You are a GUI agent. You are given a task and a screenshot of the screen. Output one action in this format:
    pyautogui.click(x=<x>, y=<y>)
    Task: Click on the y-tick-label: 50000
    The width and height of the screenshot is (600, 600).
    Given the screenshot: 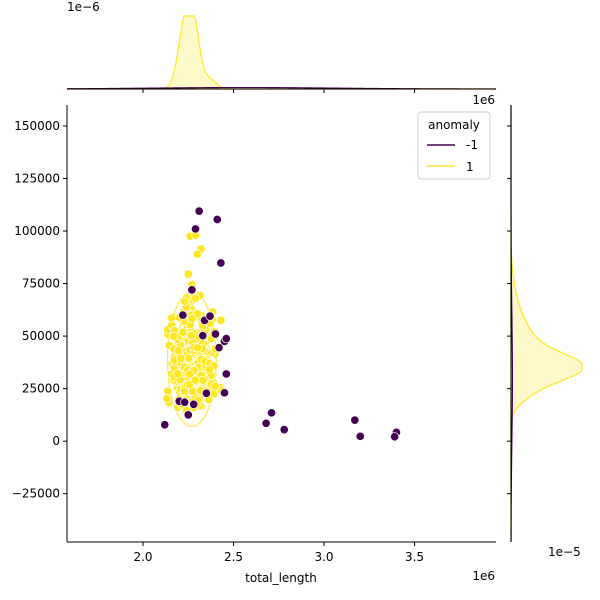 What is the action you would take?
    pyautogui.click(x=41, y=336)
    